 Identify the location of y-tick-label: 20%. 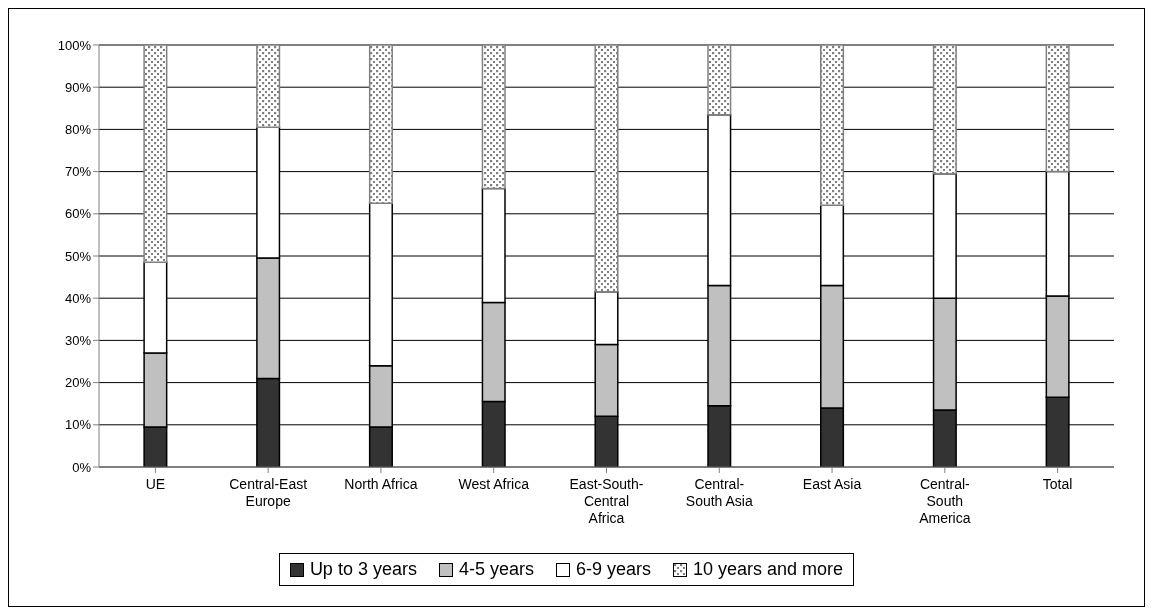
(78, 383).